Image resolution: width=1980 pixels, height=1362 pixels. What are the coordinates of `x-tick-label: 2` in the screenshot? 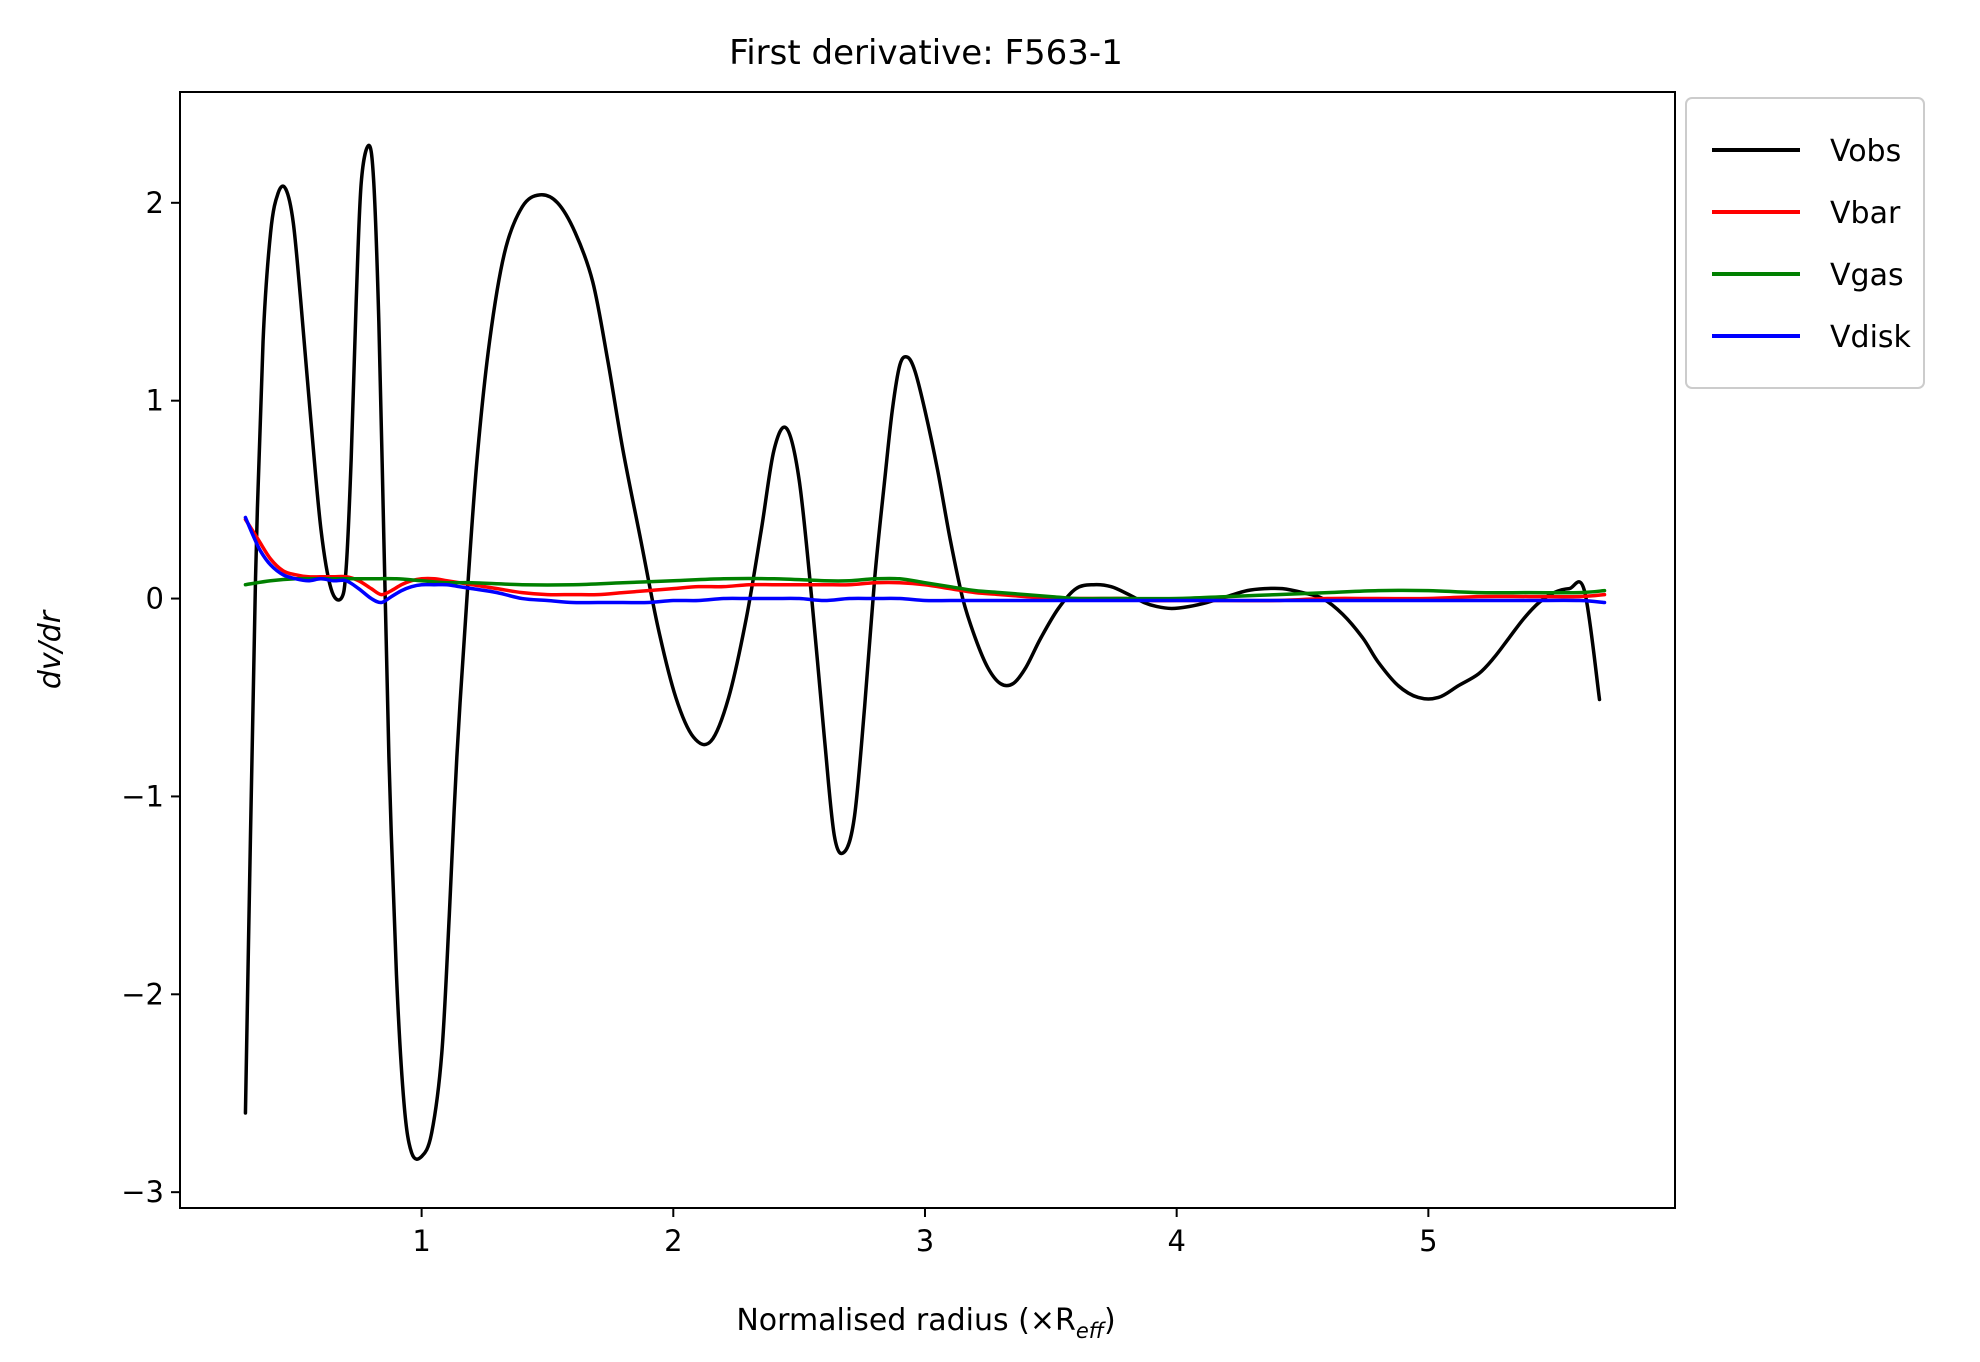 It's located at (673, 1241).